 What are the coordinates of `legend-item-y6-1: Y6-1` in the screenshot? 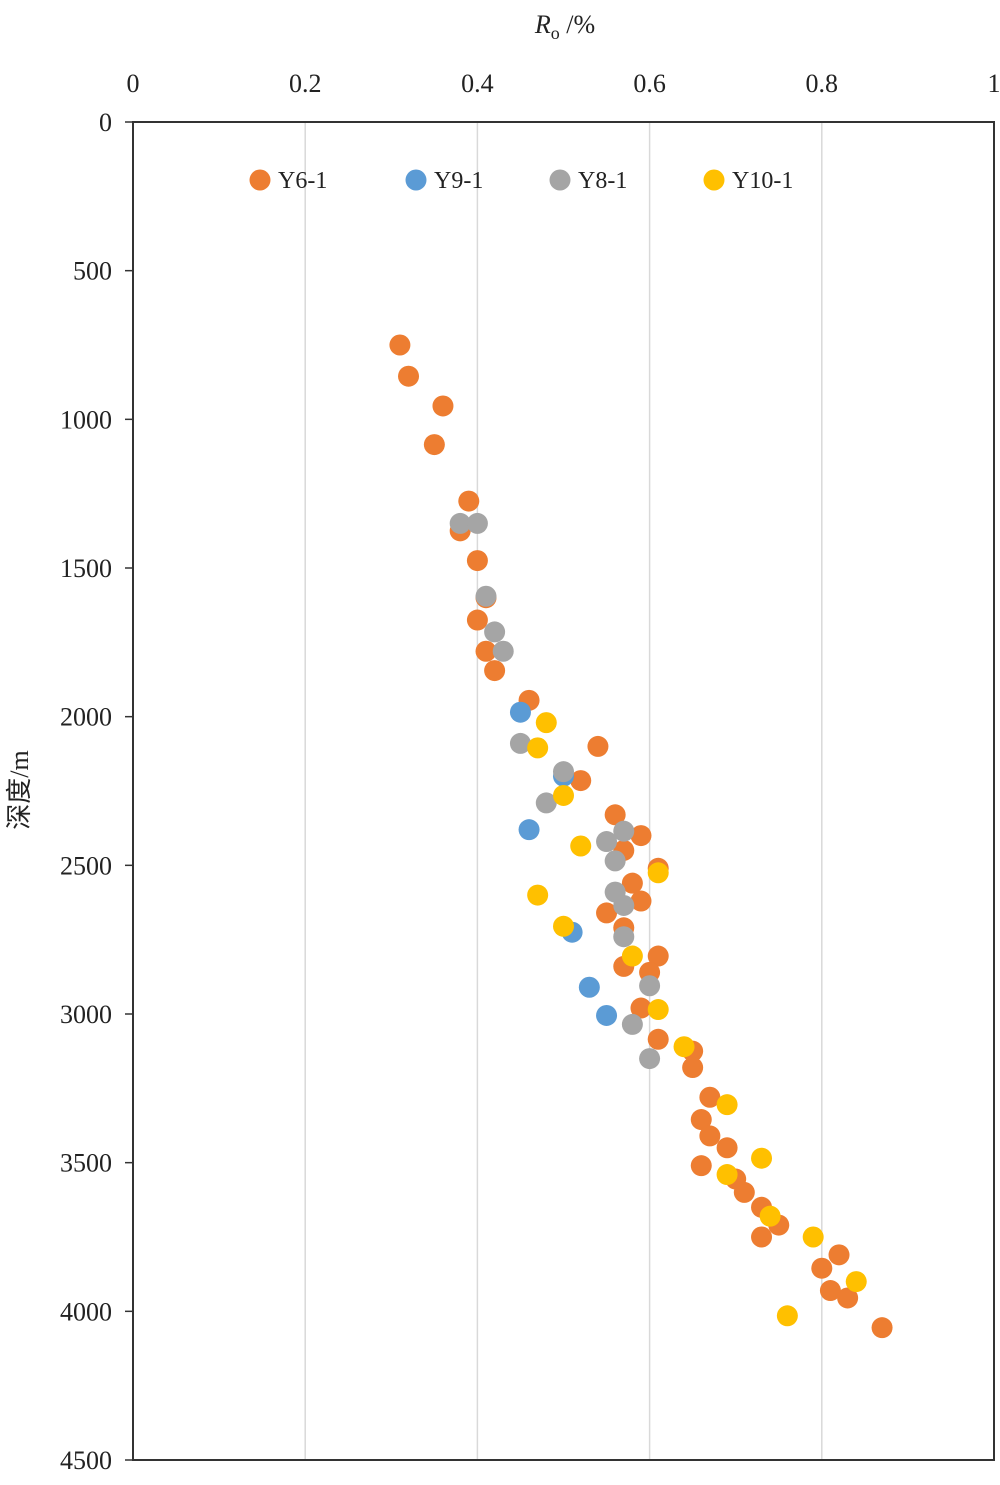 It's located at (288, 181).